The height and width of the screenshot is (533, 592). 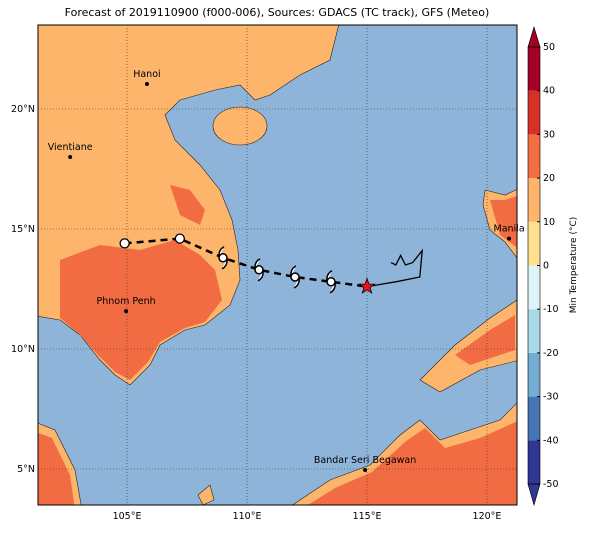 What do you see at coordinates (367, 286) in the screenshot?
I see `current-position` at bounding box center [367, 286].